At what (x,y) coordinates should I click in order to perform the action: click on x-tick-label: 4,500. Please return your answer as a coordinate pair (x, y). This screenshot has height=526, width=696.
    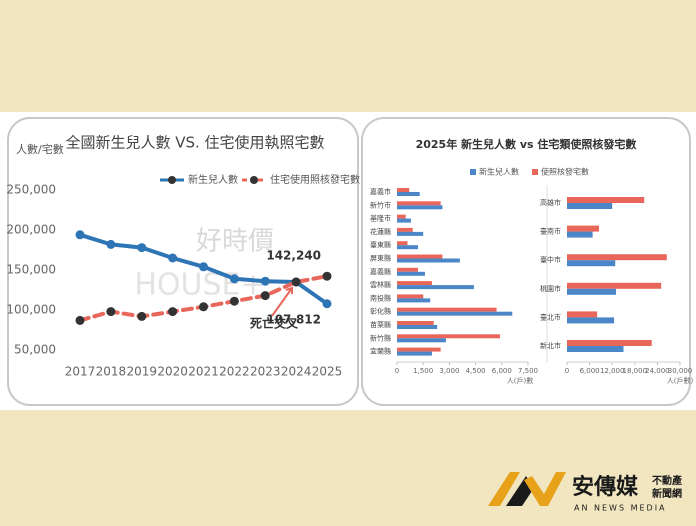
    Looking at the image, I should click on (476, 371).